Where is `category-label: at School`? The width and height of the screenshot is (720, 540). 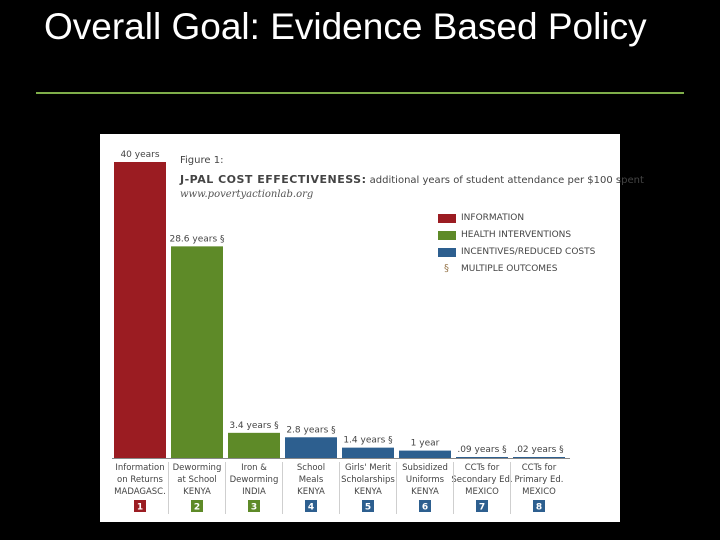 category-label: at School is located at coordinates (196, 480).